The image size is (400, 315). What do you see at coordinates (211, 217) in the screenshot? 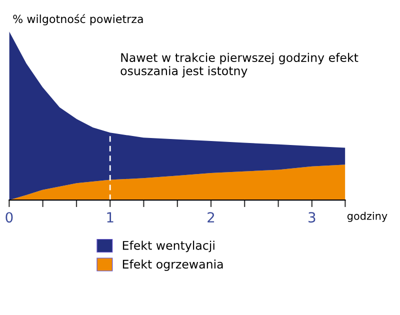
I see `x-tick-label: 2` at bounding box center [211, 217].